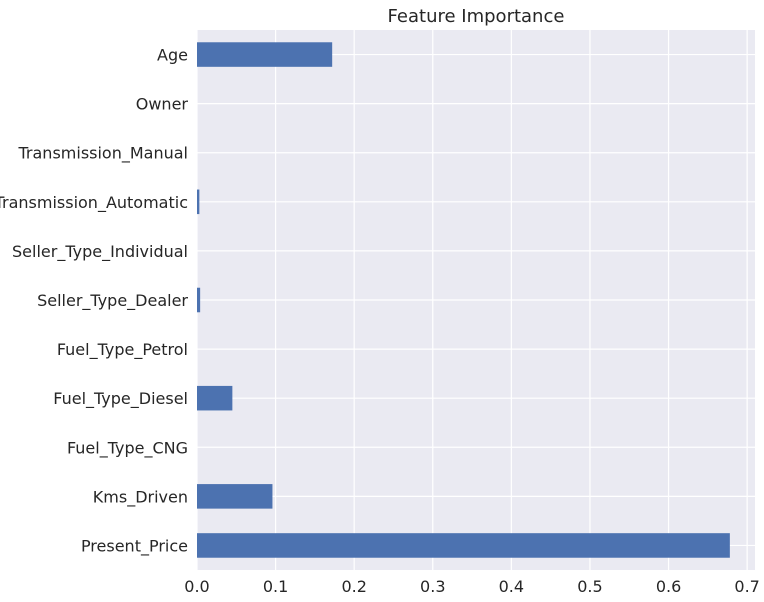 The image size is (764, 602). What do you see at coordinates (353, 586) in the screenshot?
I see `x-tick-label: 0.2` at bounding box center [353, 586].